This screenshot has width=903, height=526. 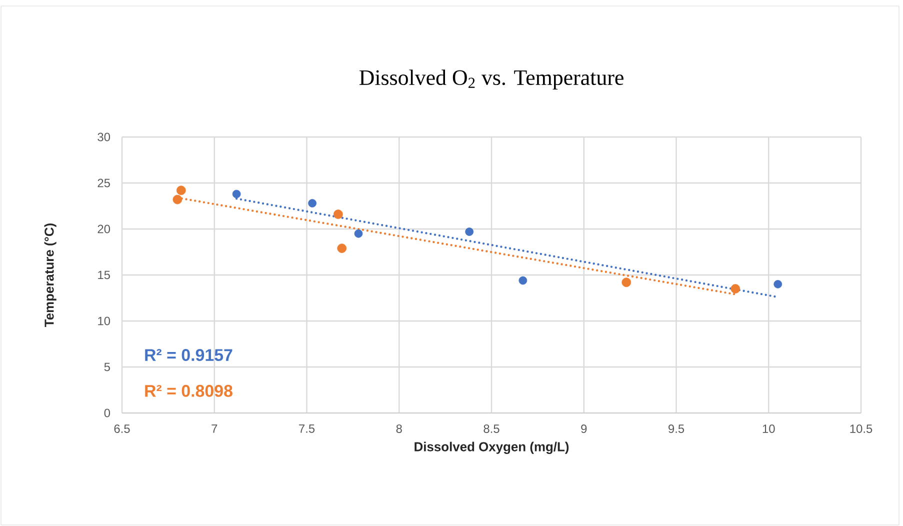 What do you see at coordinates (584, 428) in the screenshot?
I see `x-tick-label: 9` at bounding box center [584, 428].